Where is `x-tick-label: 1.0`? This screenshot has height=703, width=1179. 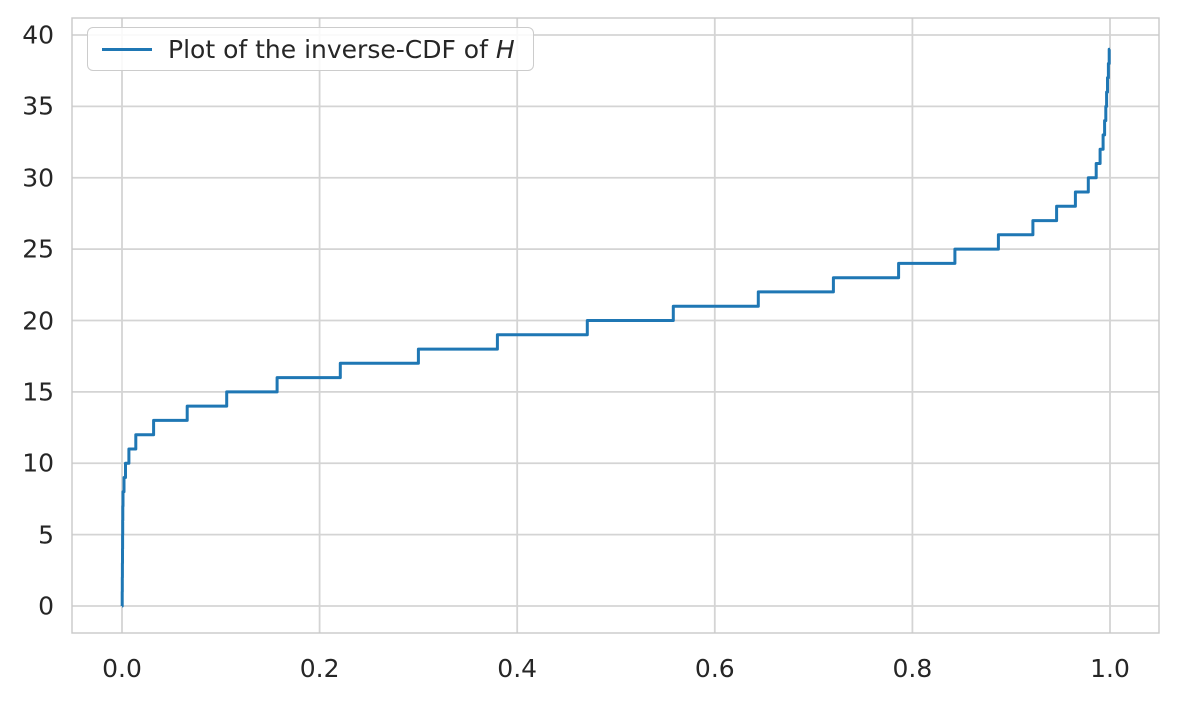 x-tick-label: 1.0 is located at coordinates (1110, 668).